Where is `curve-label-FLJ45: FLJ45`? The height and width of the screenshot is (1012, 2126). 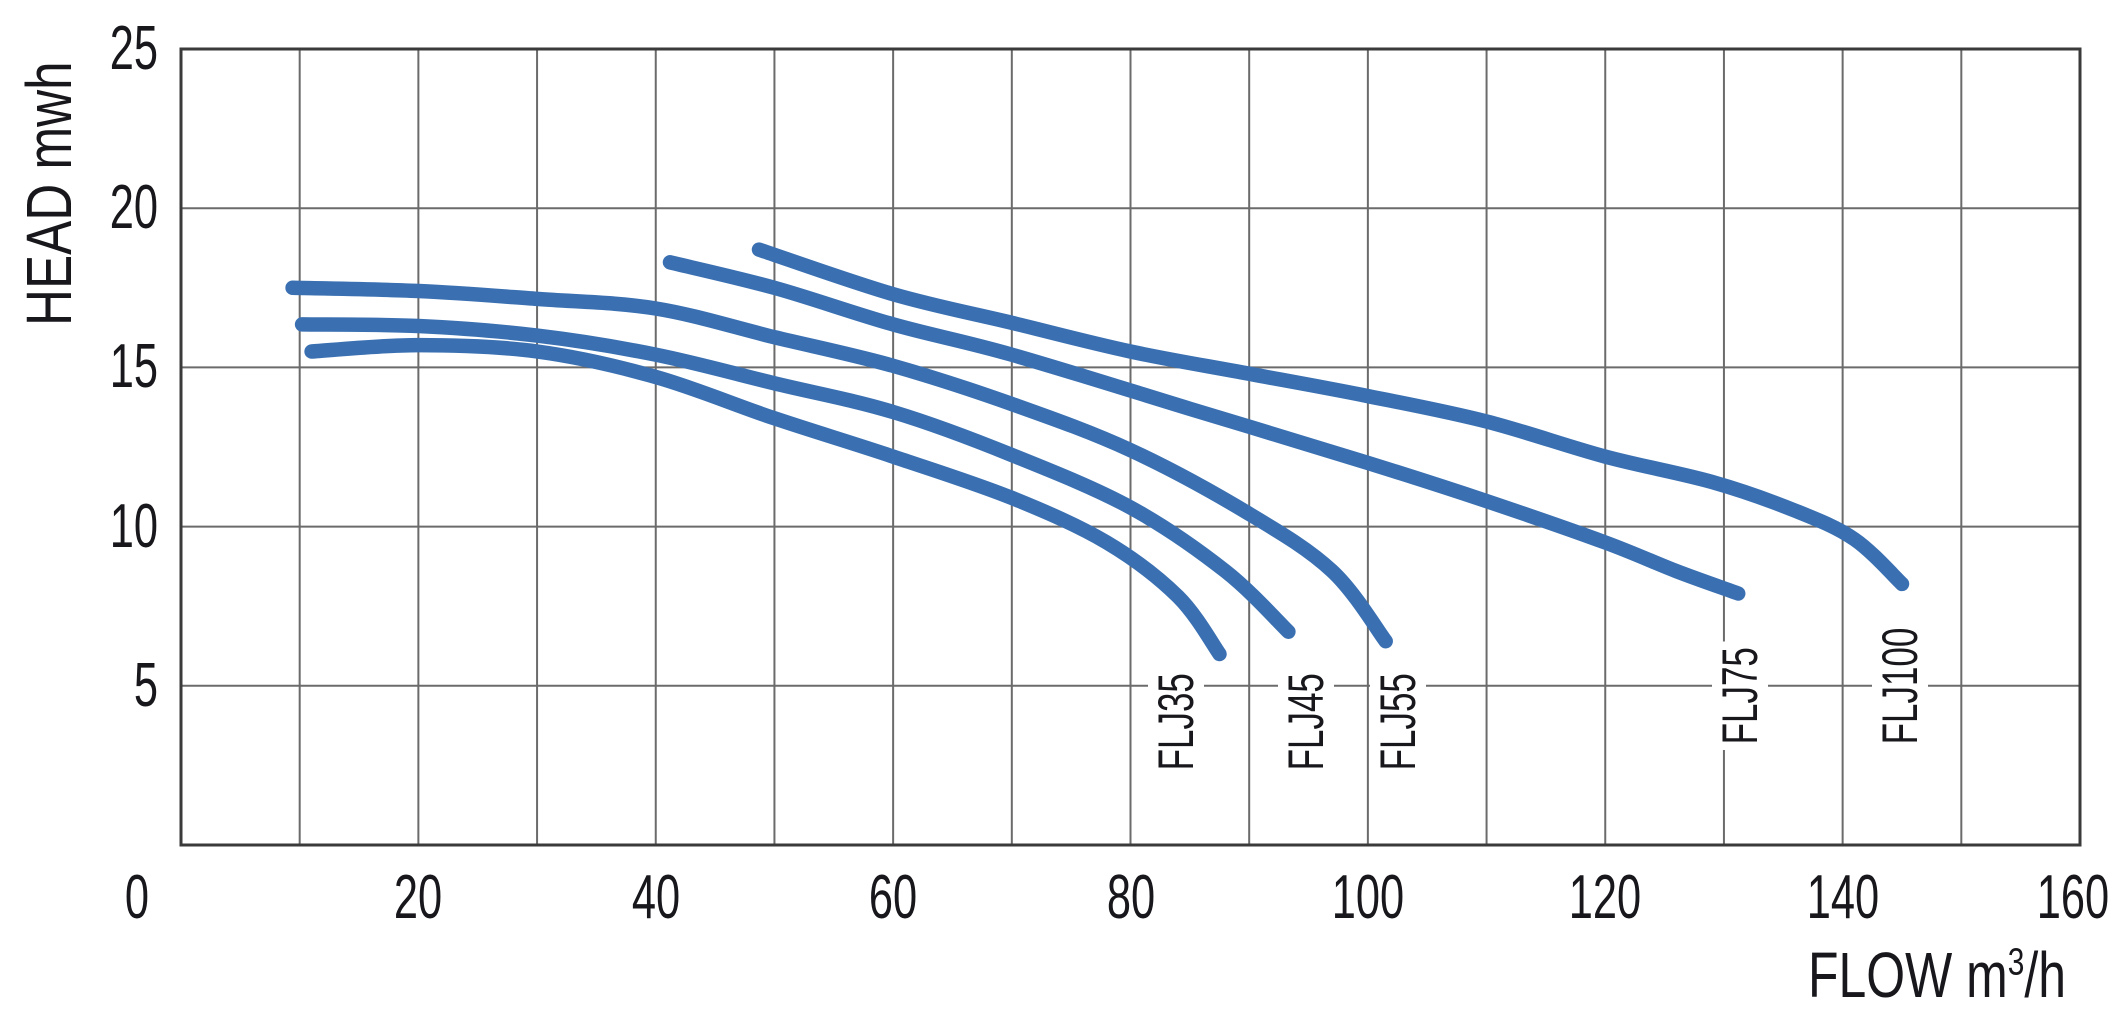 curve-label-FLJ45: FLJ45 is located at coordinates (1306, 721).